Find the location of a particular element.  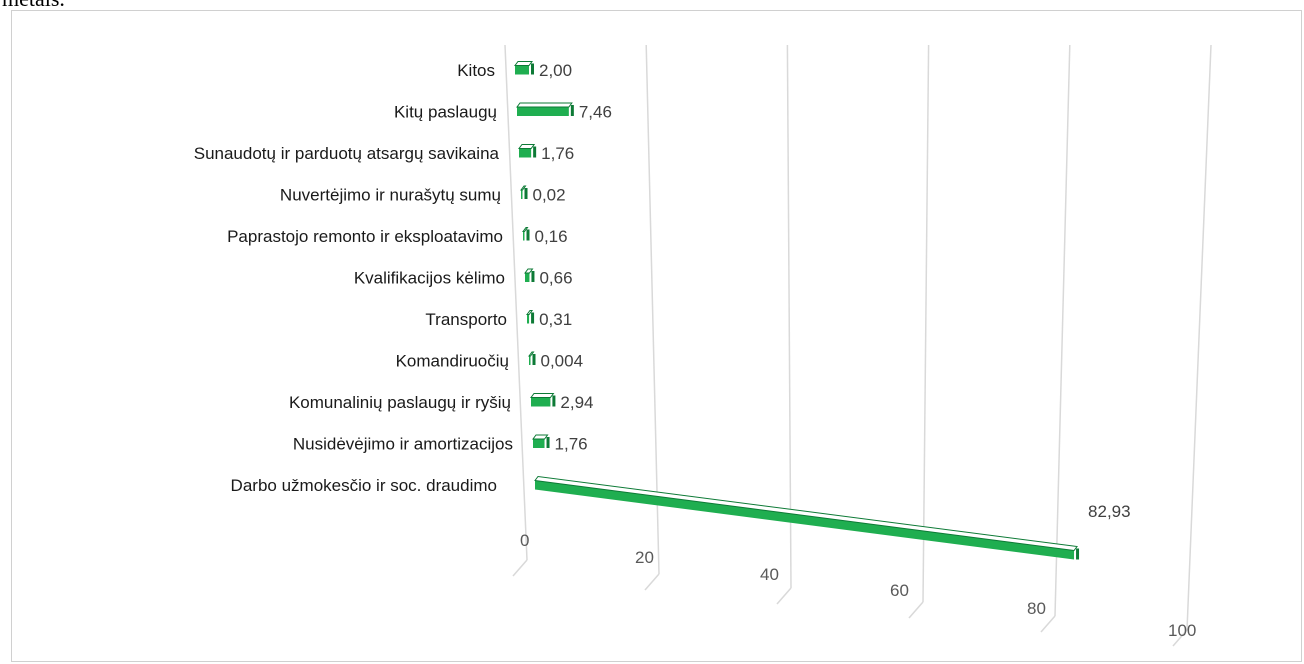

x-tick-label: 80 is located at coordinates (1036, 608).